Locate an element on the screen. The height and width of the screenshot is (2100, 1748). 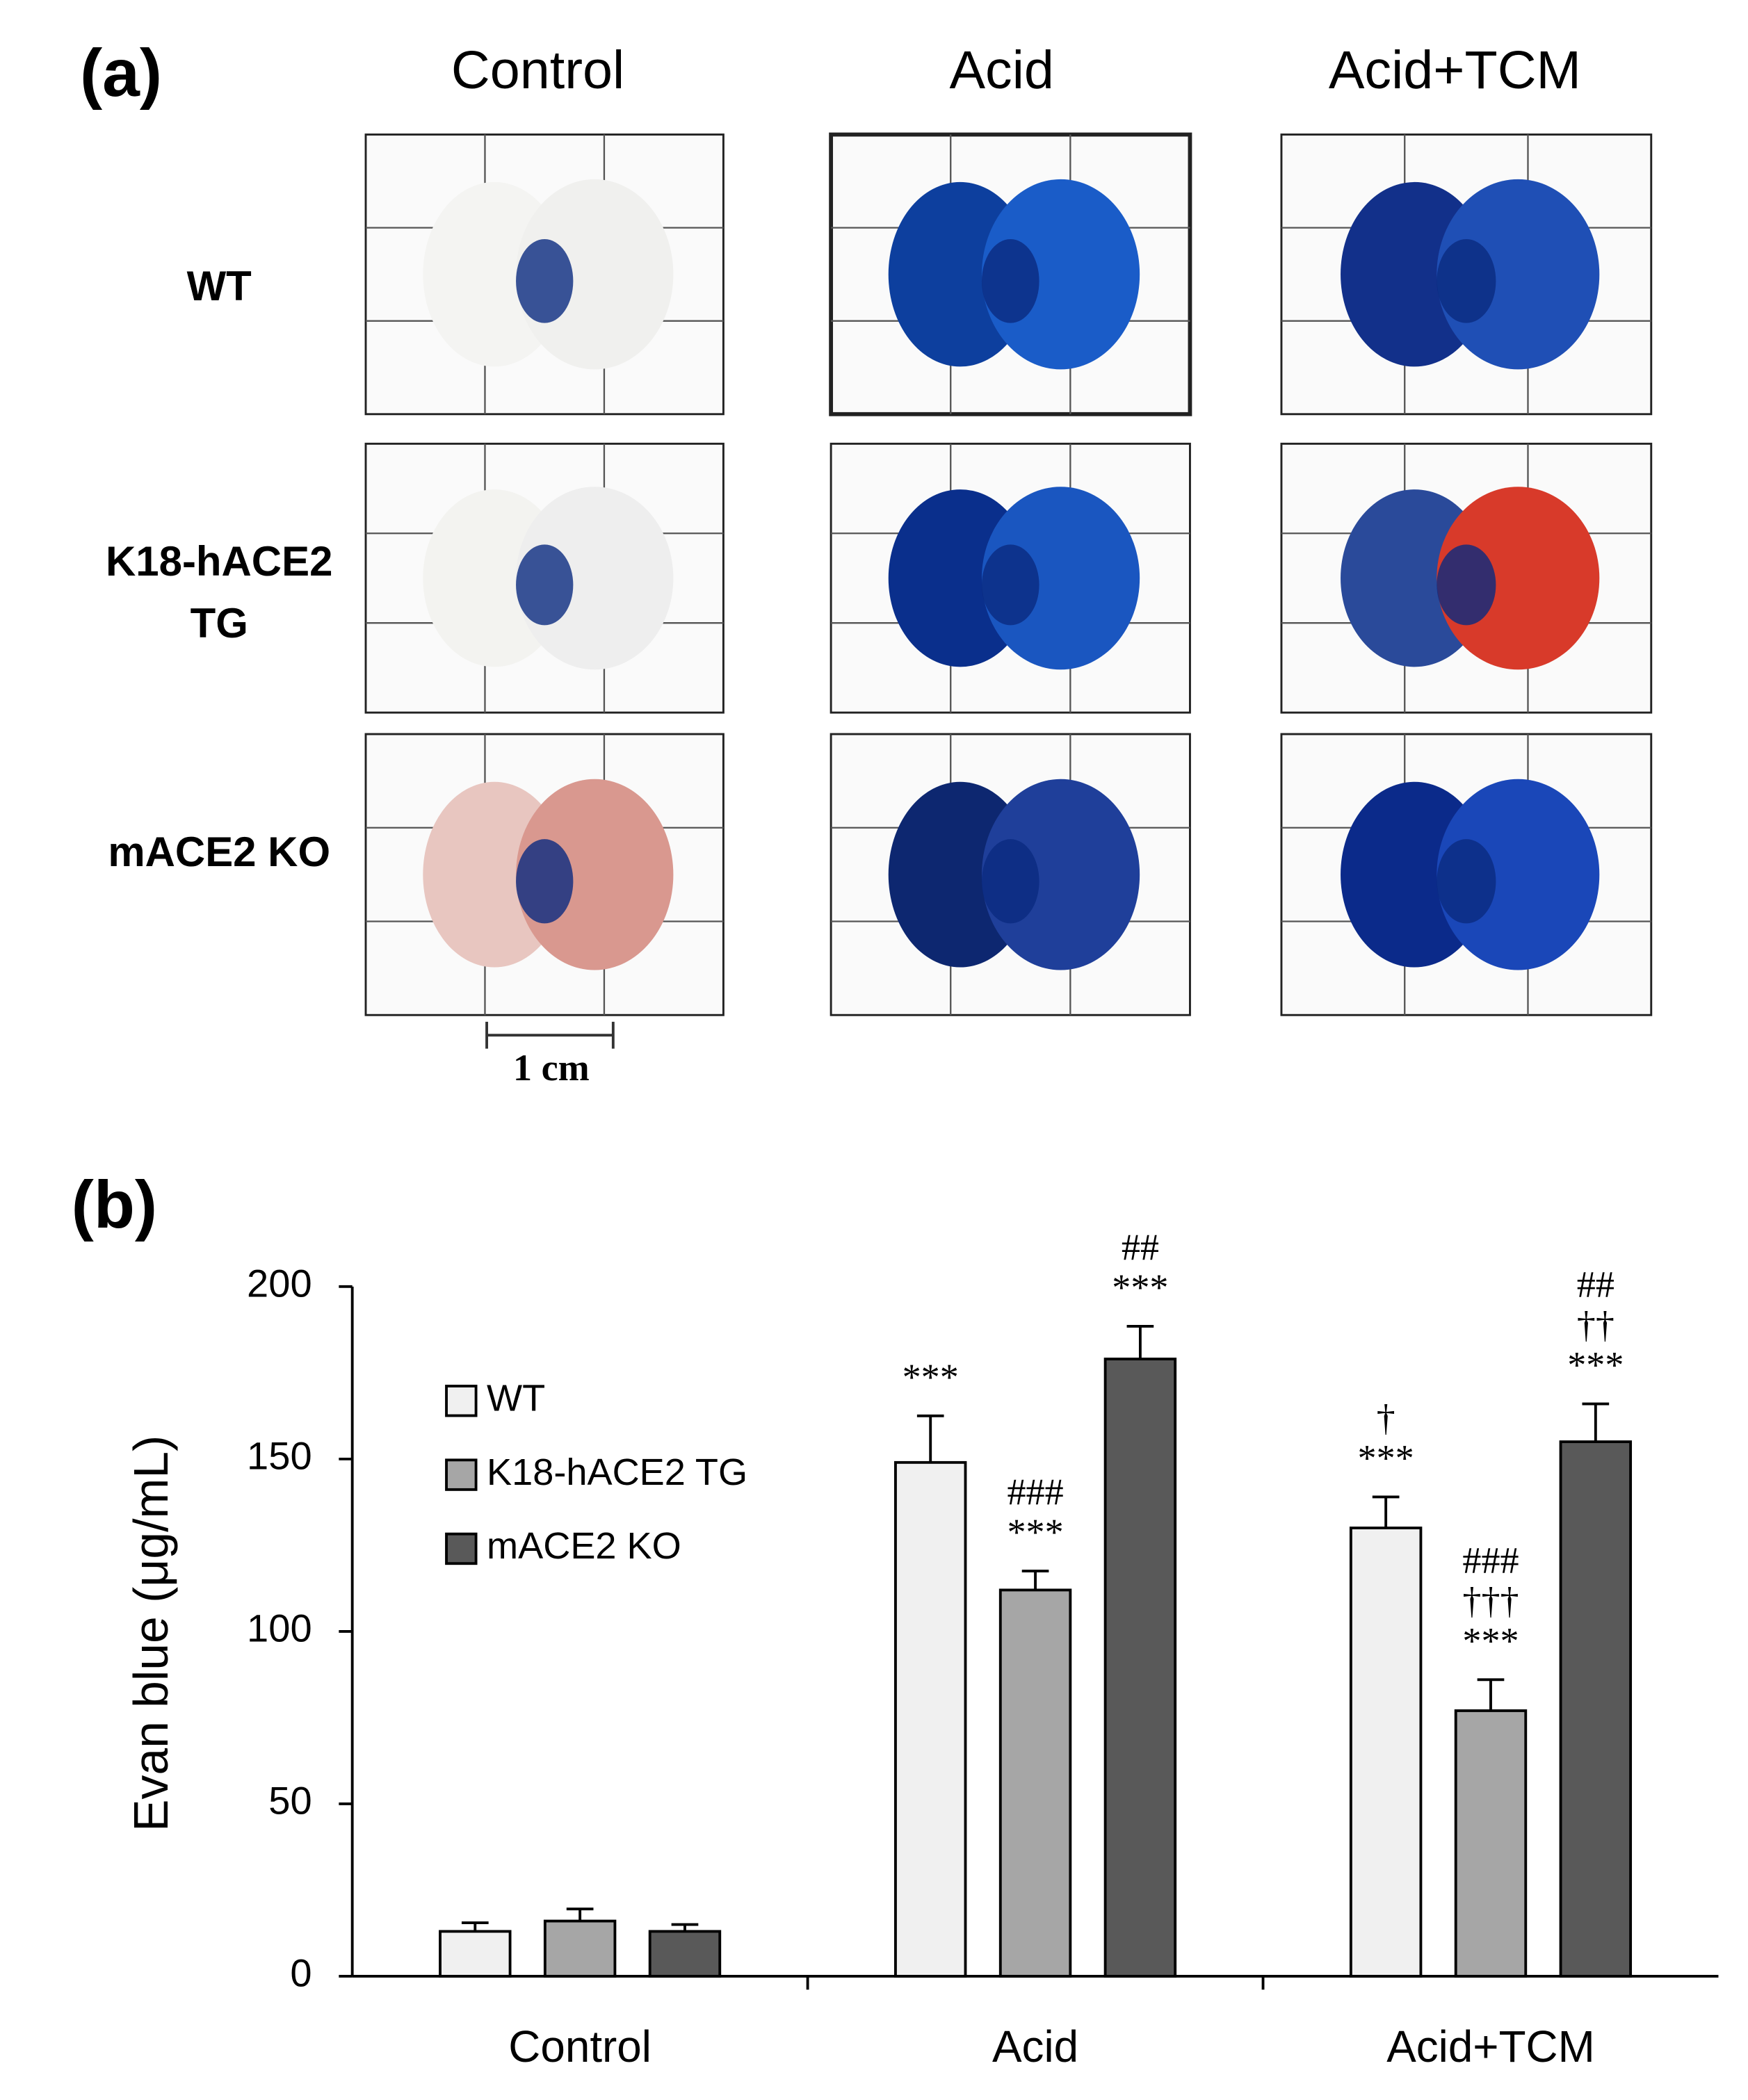
y-tick-label: 0 is located at coordinates (300, 1973).